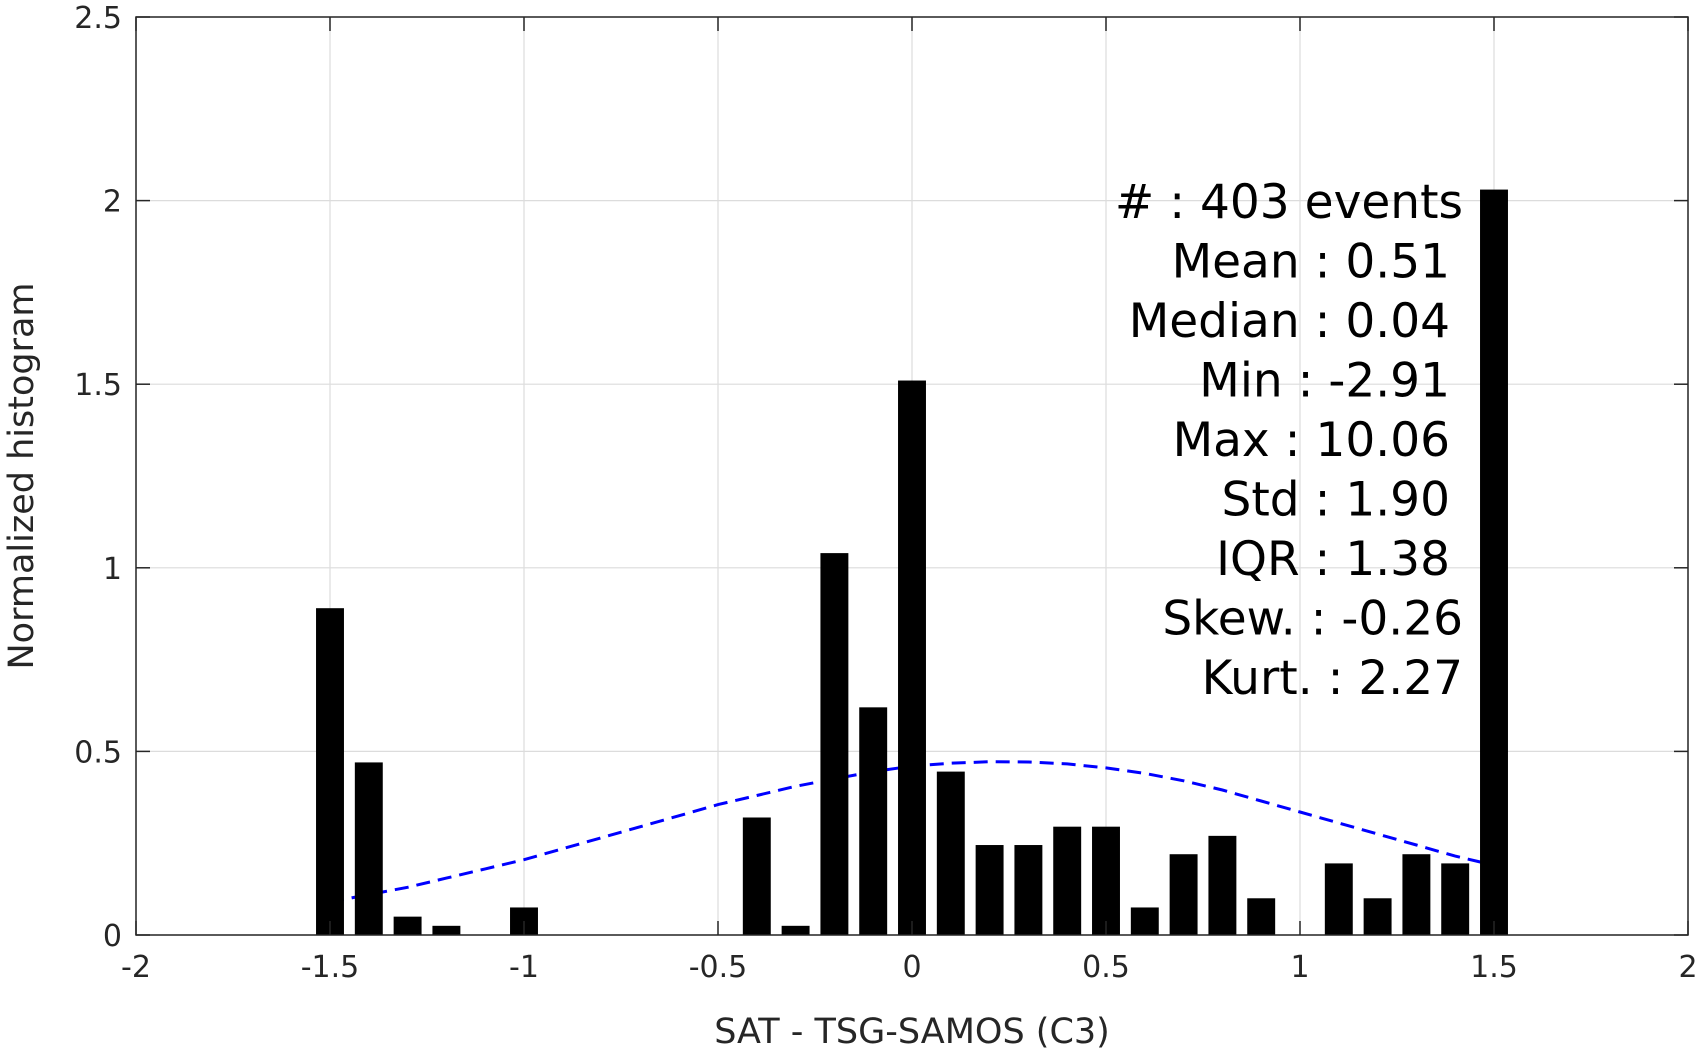  What do you see at coordinates (112, 936) in the screenshot?
I see `y-tick-label: 0` at bounding box center [112, 936].